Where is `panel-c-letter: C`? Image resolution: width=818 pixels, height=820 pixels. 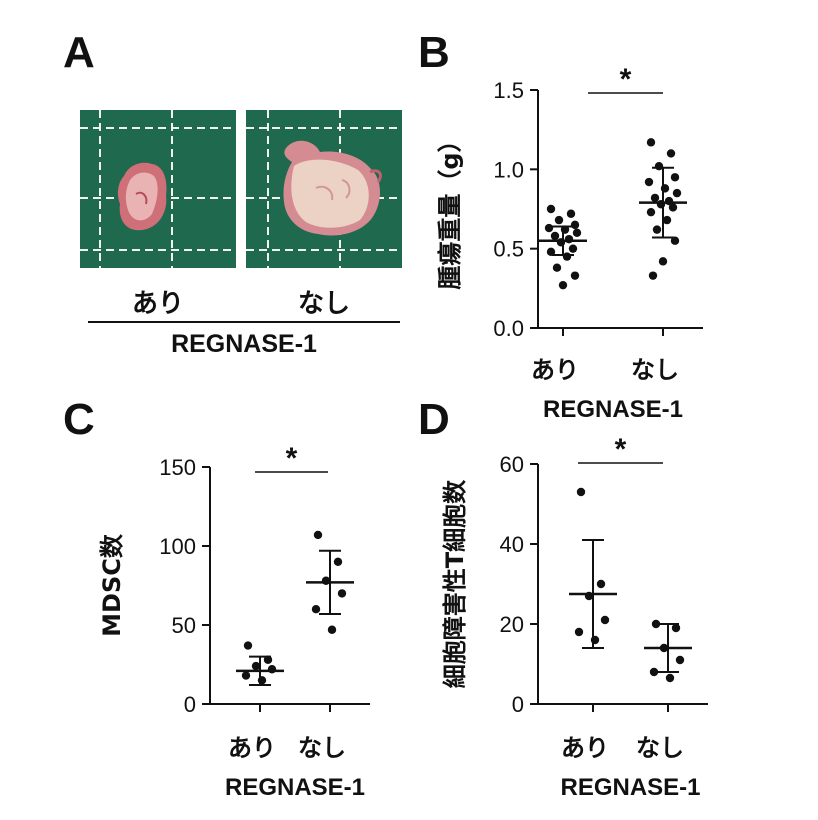
panel-c-letter: C is located at coordinates (79, 419).